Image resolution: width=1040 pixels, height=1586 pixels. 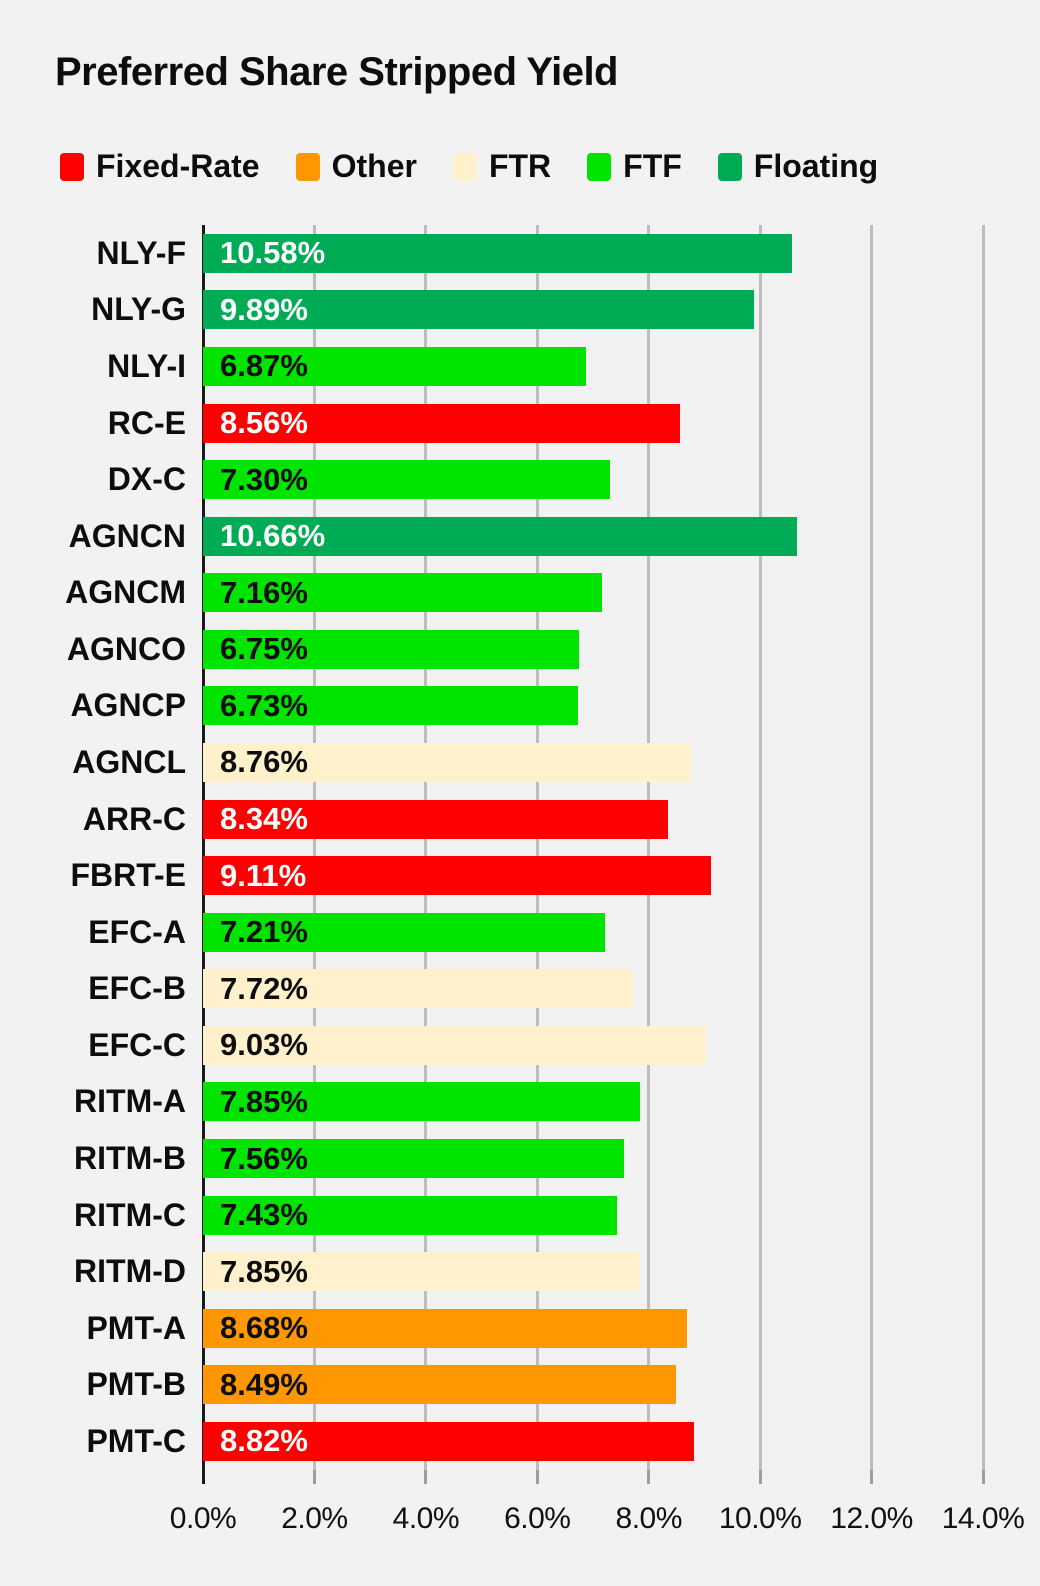 I want to click on bar-row: 7.30%, so click(x=593, y=479).